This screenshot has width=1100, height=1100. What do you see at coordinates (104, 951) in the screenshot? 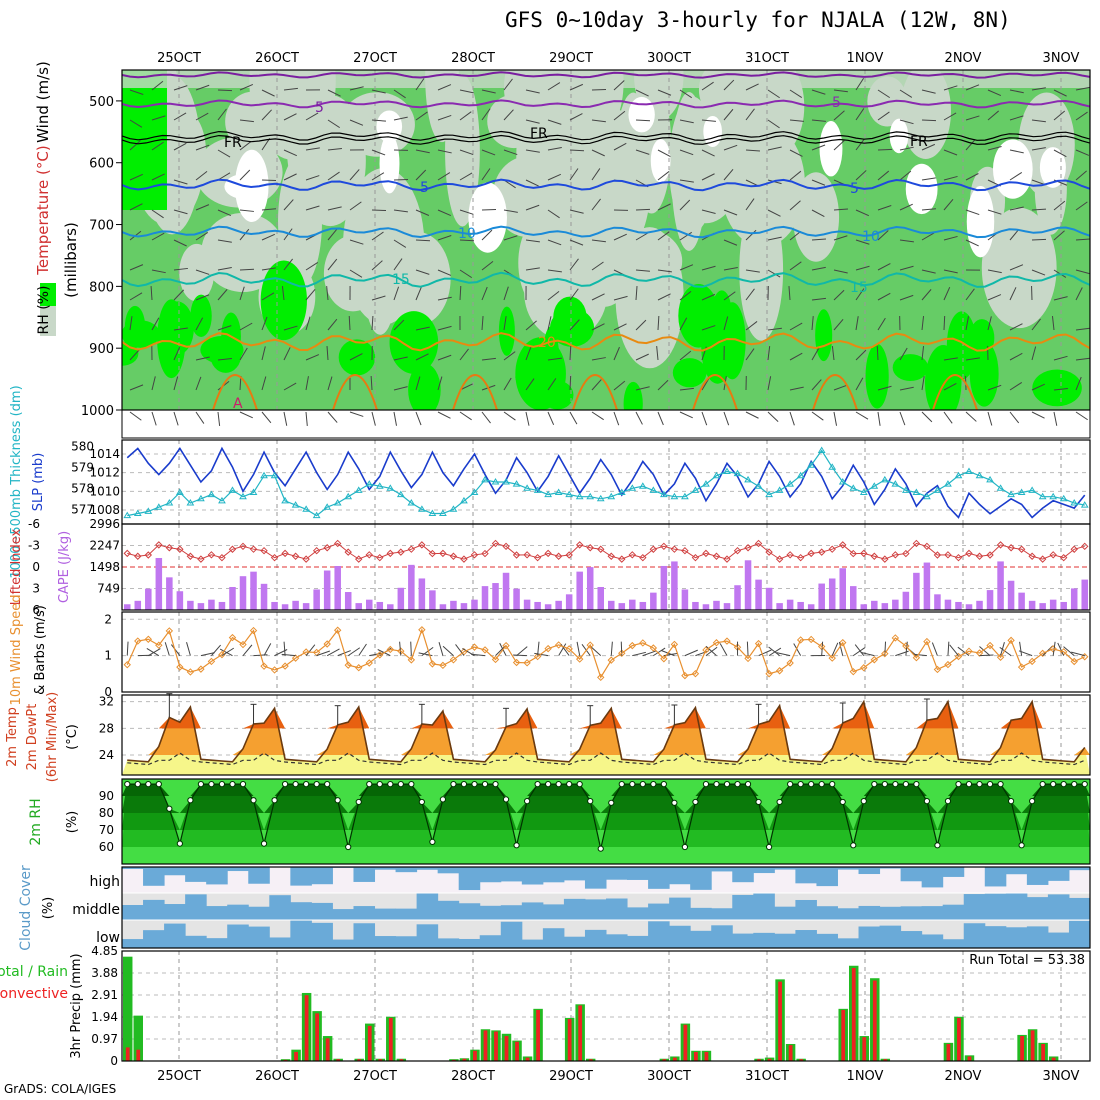
I see `precip-tick: 4.85` at bounding box center [104, 951].